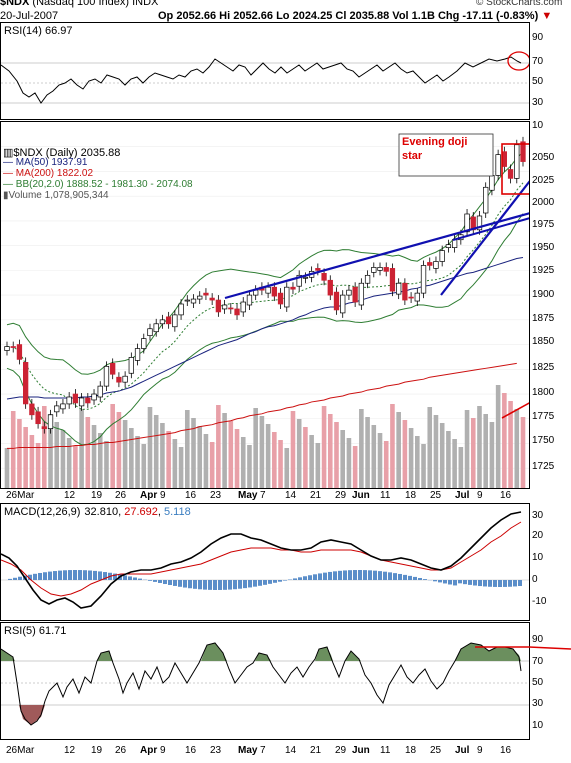 The image size is (571, 763). Describe the element at coordinates (538, 102) in the screenshot. I see `rsi14-tick-30: 30` at that location.